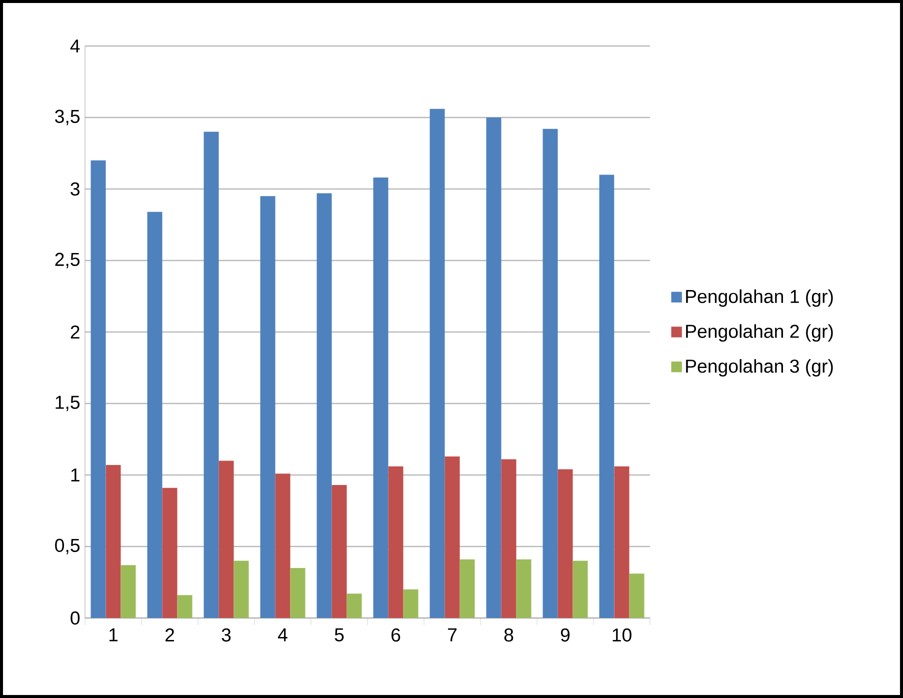 Image resolution: width=903 pixels, height=698 pixels. I want to click on y-tick-label: 2,5, so click(67, 260).